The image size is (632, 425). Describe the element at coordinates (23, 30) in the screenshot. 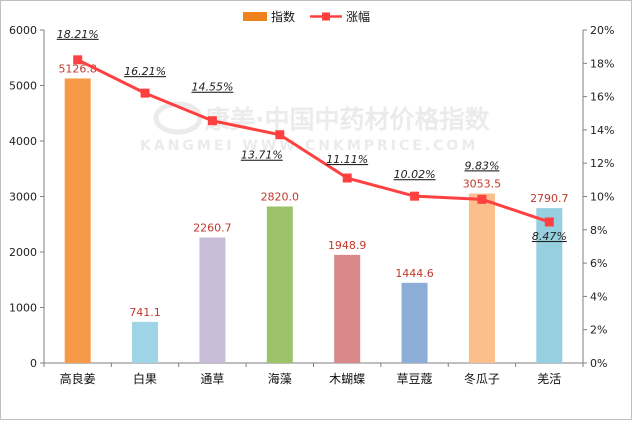

I see `y-left-tick-label: 6000` at that location.